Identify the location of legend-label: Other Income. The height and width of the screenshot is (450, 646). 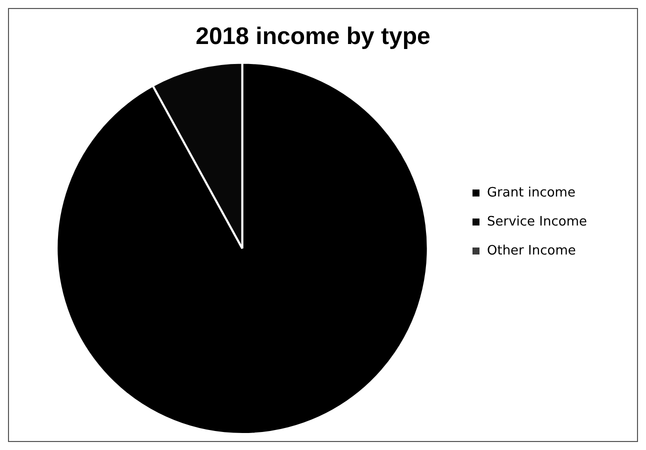
(531, 250).